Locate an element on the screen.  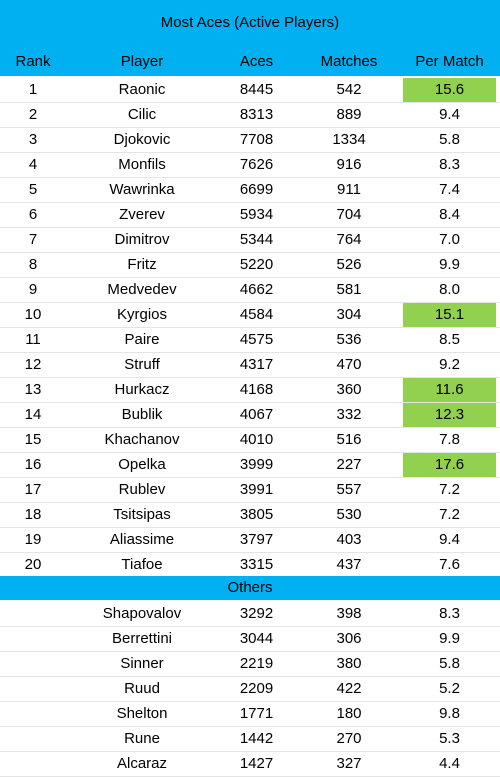
player-cell: Sinner is located at coordinates (142, 663).